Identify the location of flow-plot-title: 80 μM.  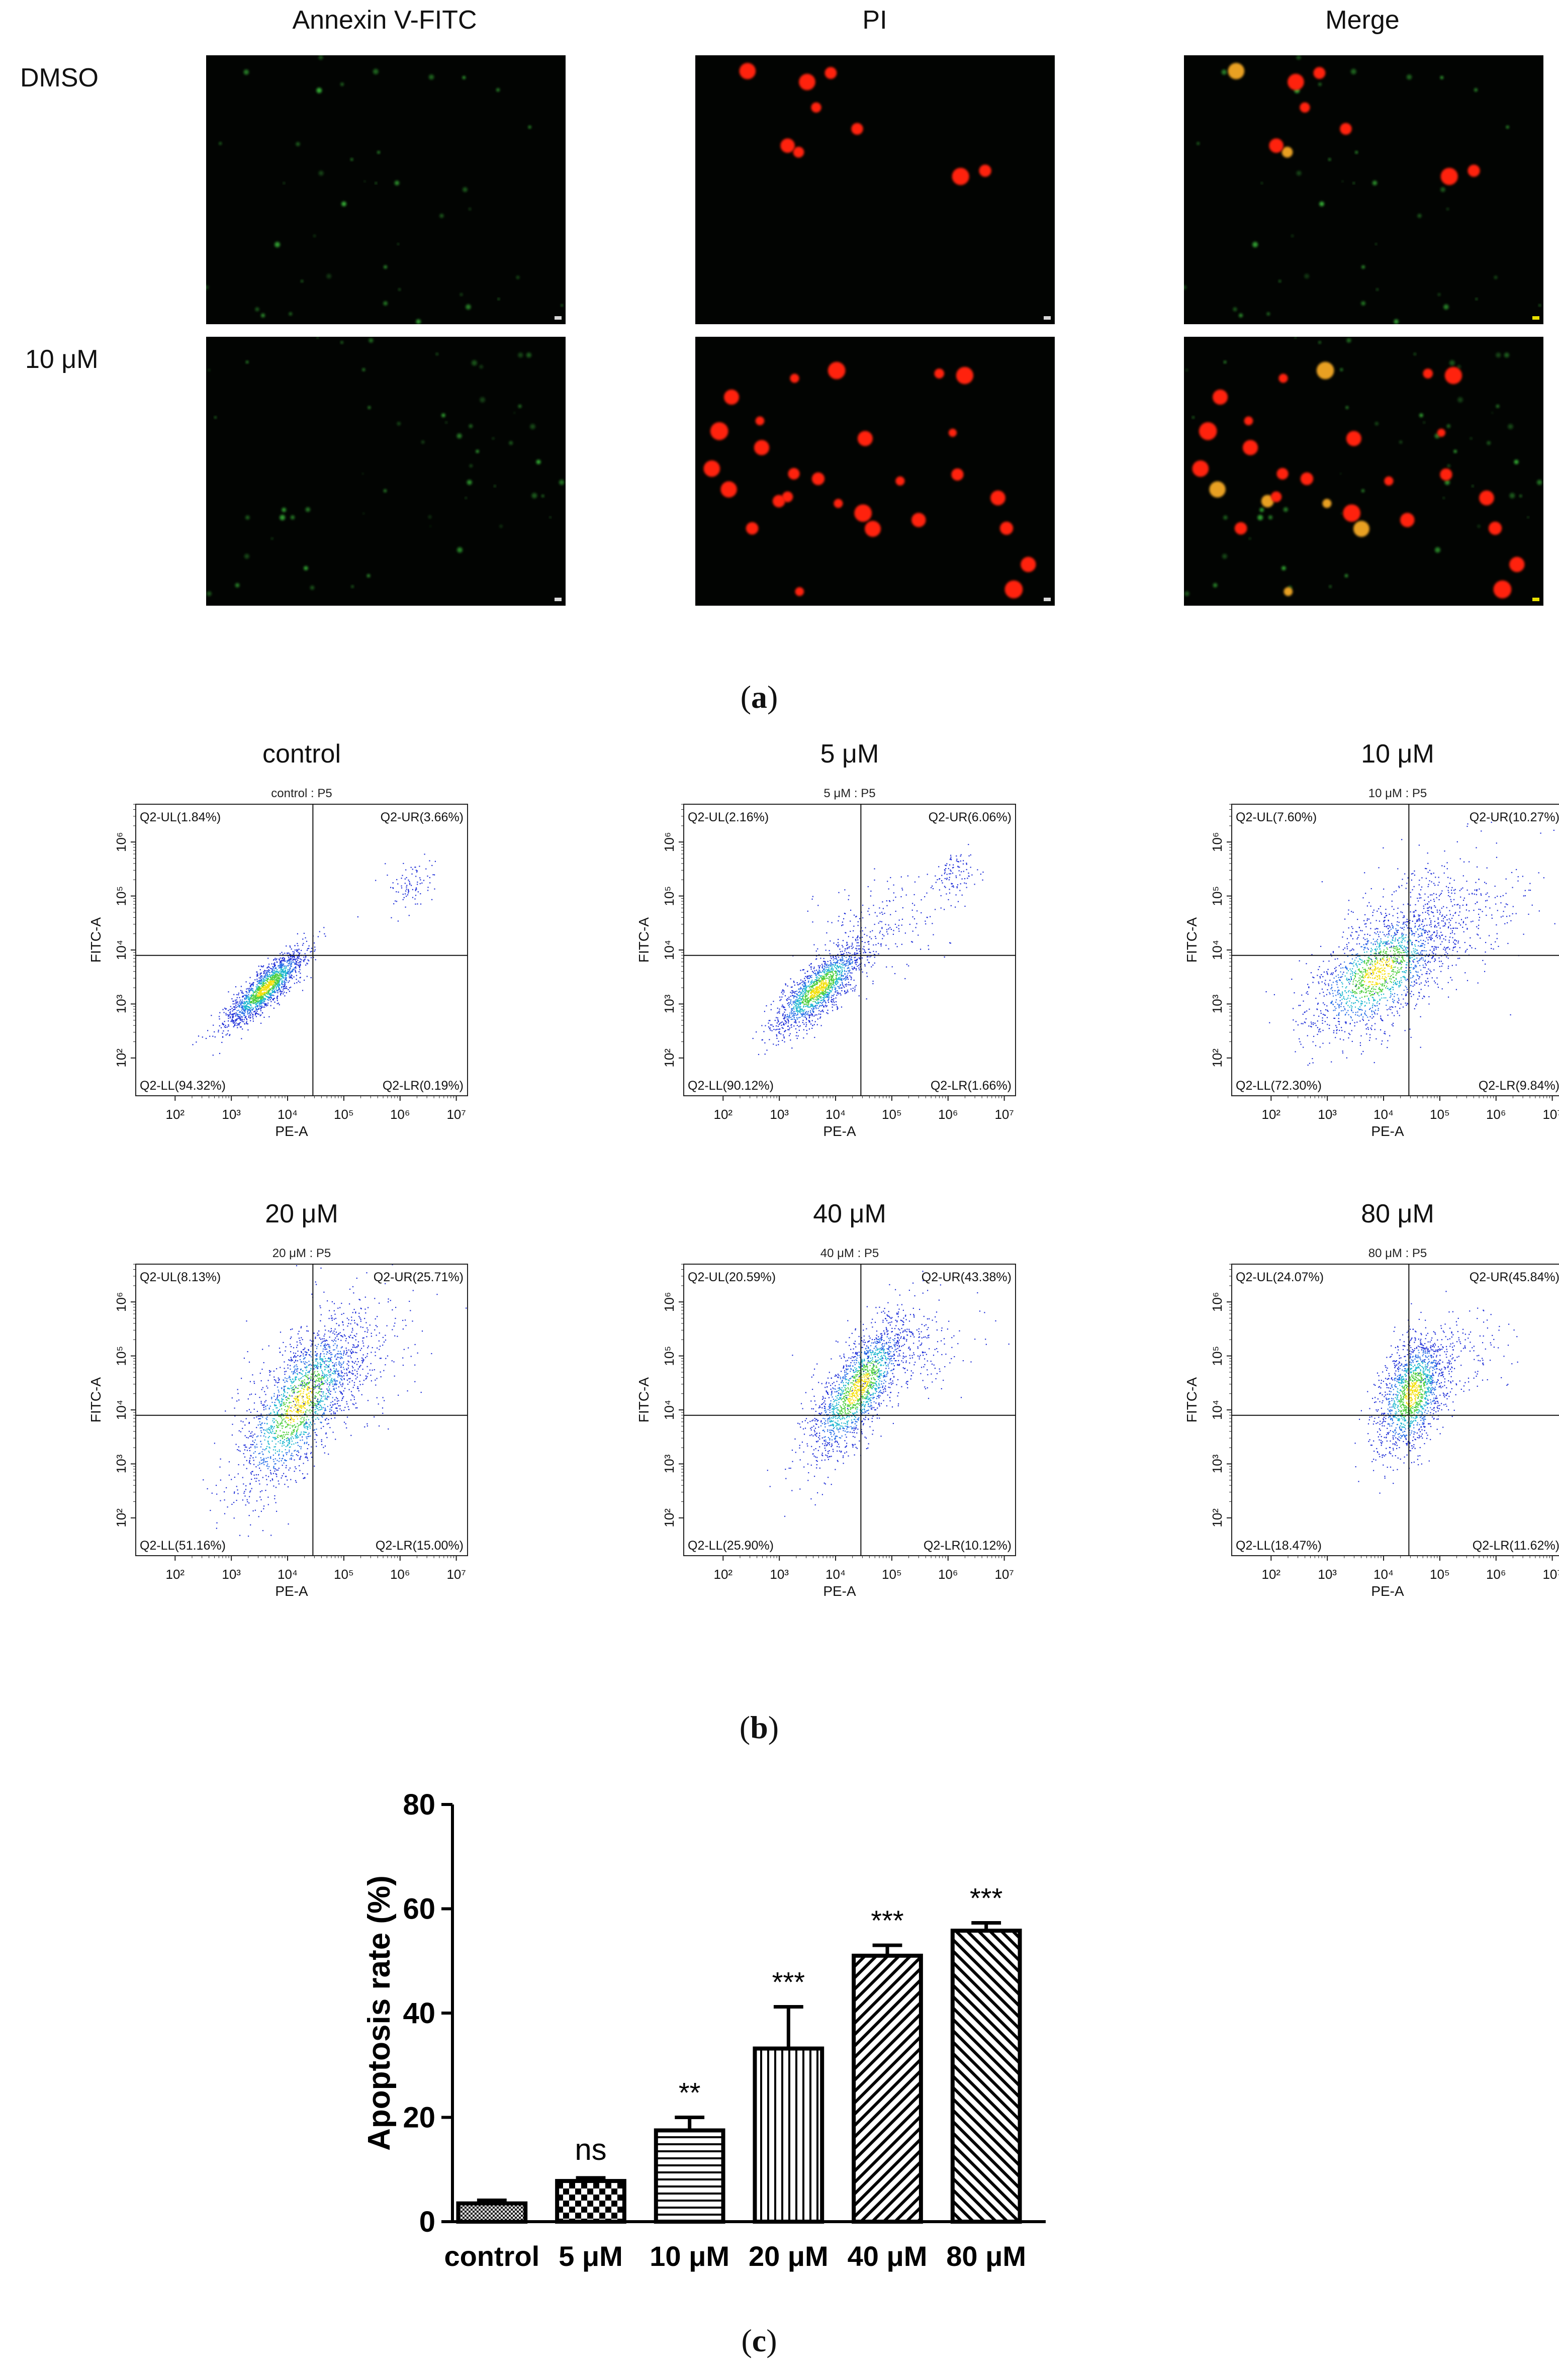
(1397, 1213).